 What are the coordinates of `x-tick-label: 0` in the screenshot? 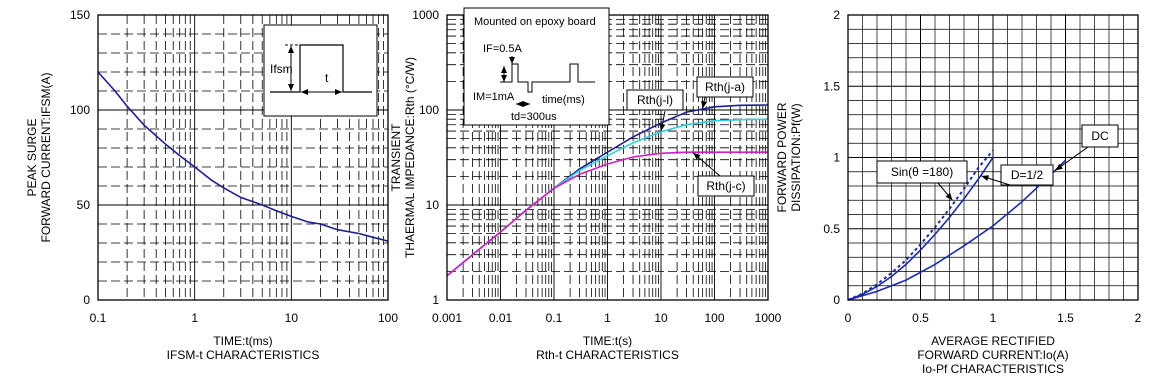 It's located at (848, 318).